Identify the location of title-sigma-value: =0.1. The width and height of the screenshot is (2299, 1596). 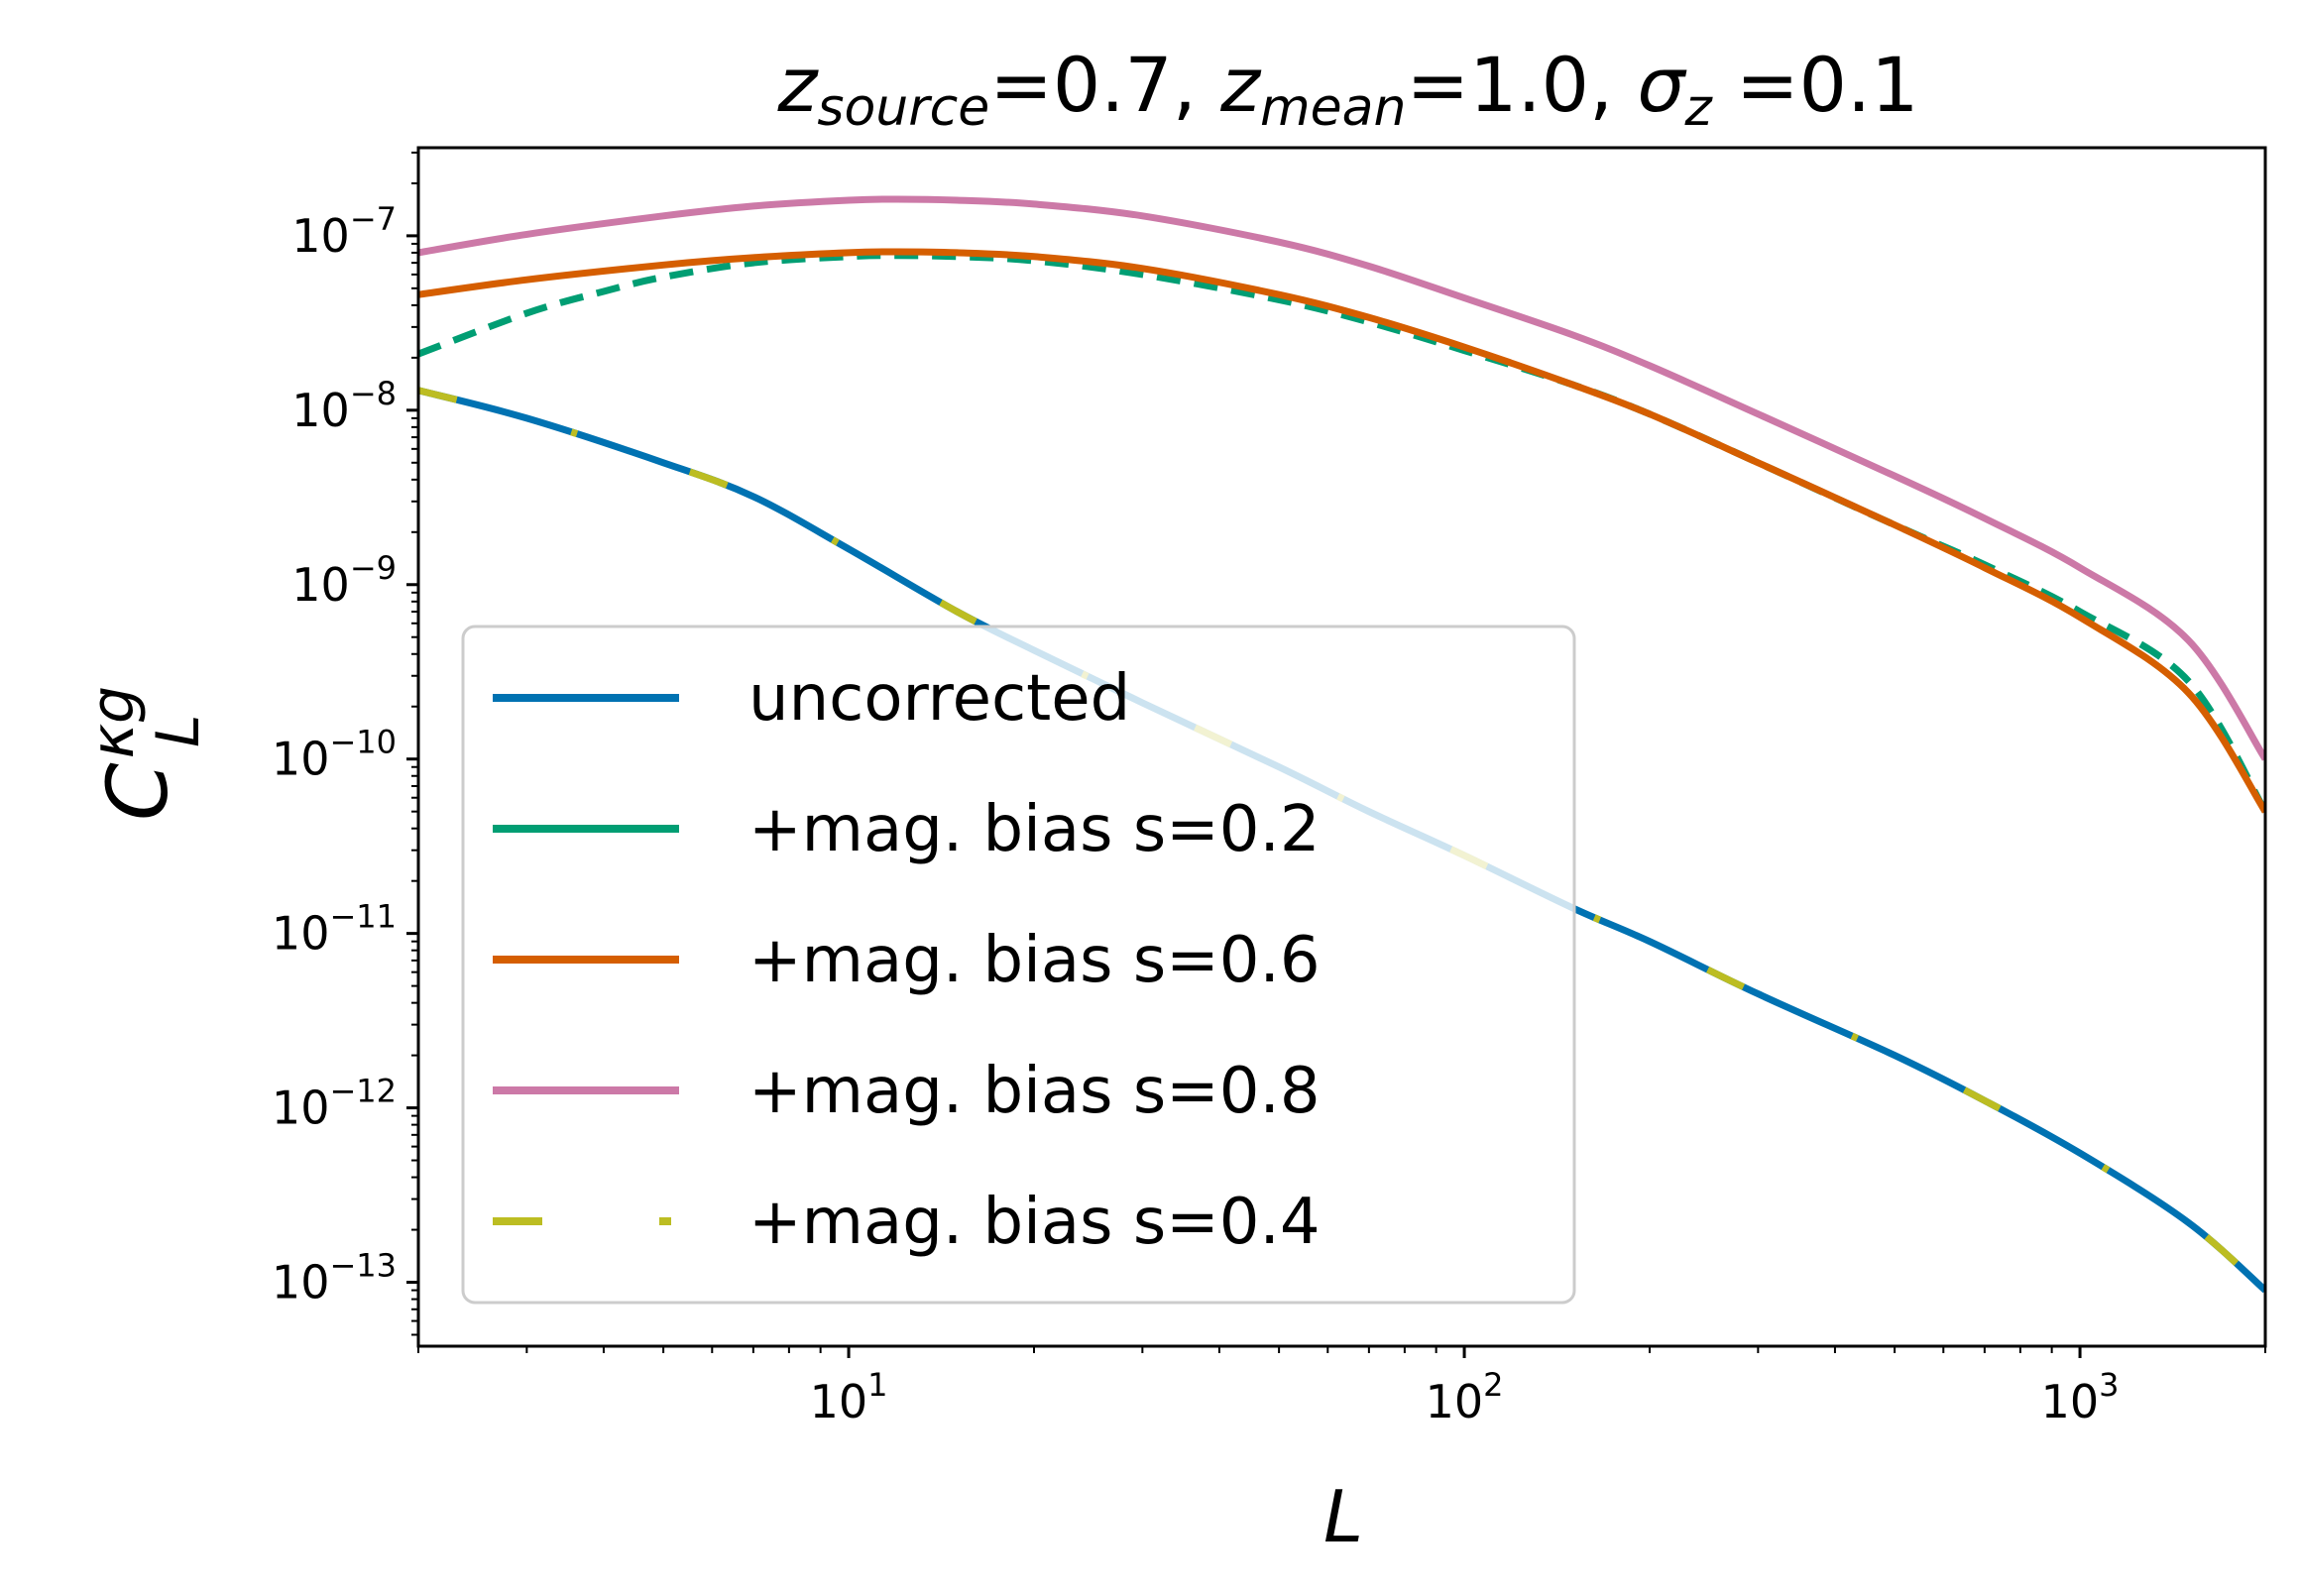
(1815, 85).